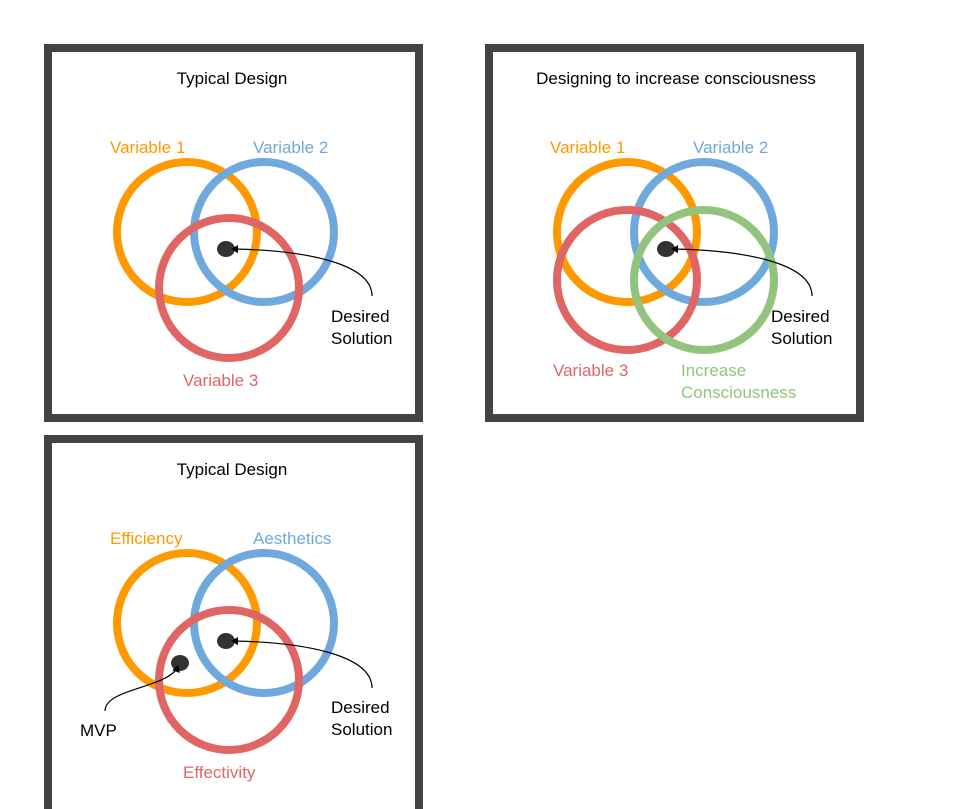 This screenshot has height=809, width=954. I want to click on circle-increase-consciousness, so click(704, 280).